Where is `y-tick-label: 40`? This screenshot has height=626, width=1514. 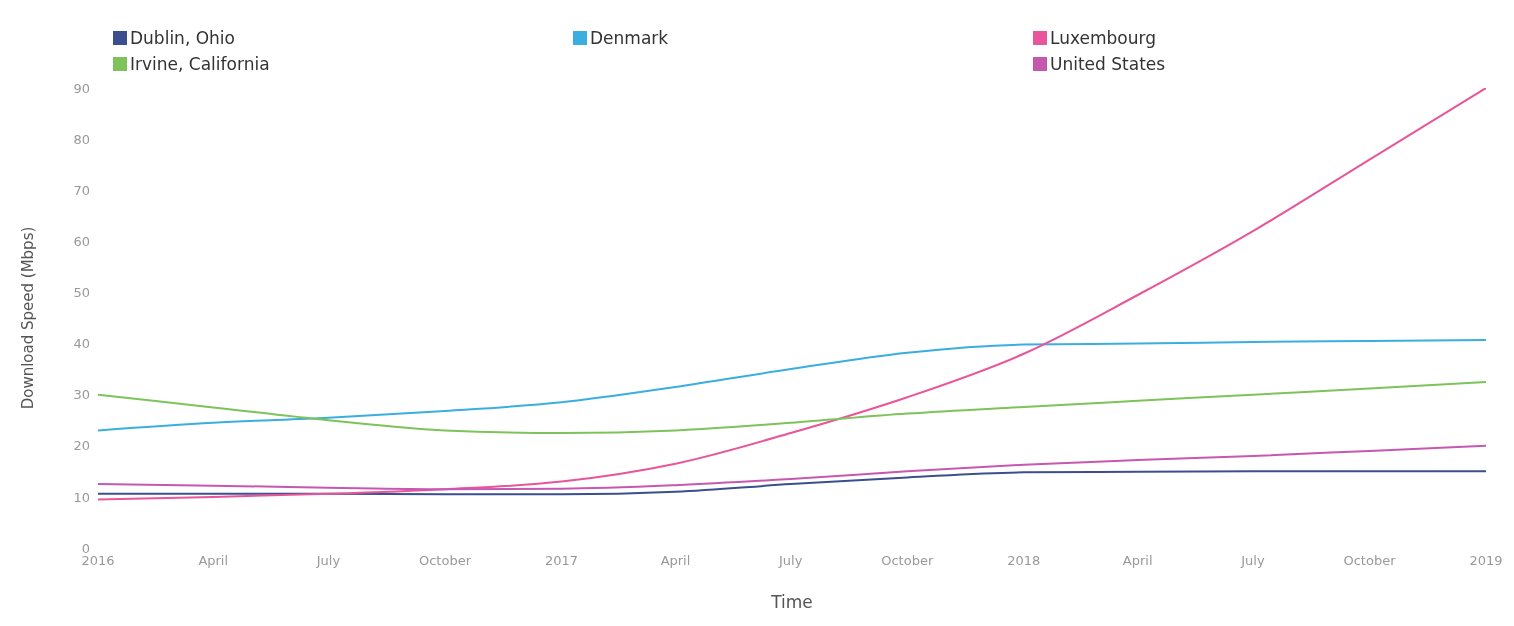
y-tick-label: 40 is located at coordinates (81, 344).